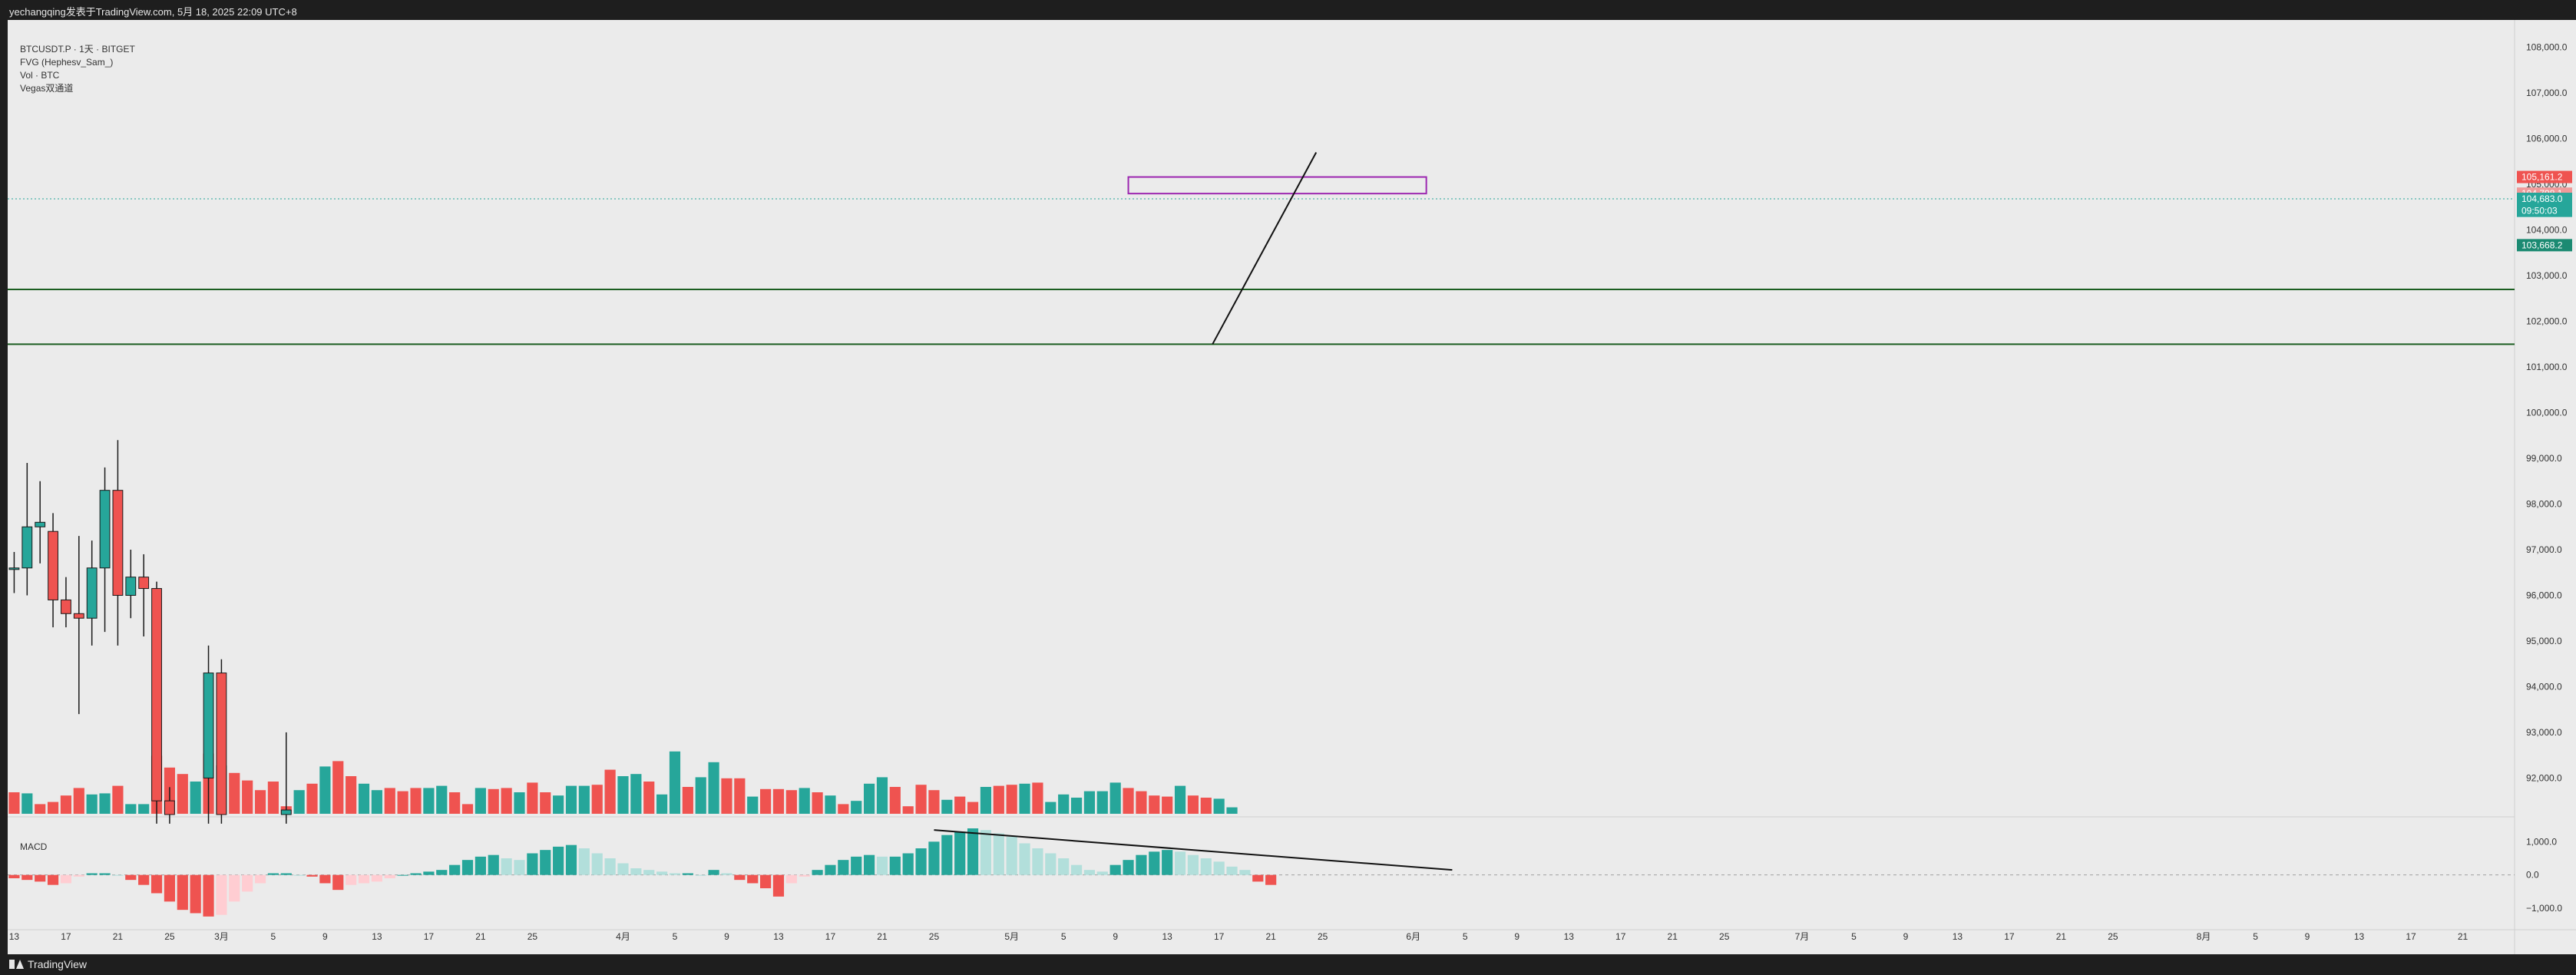 Image resolution: width=2576 pixels, height=975 pixels. Describe the element at coordinates (2204, 936) in the screenshot. I see `time-tick-label: 8月` at that location.